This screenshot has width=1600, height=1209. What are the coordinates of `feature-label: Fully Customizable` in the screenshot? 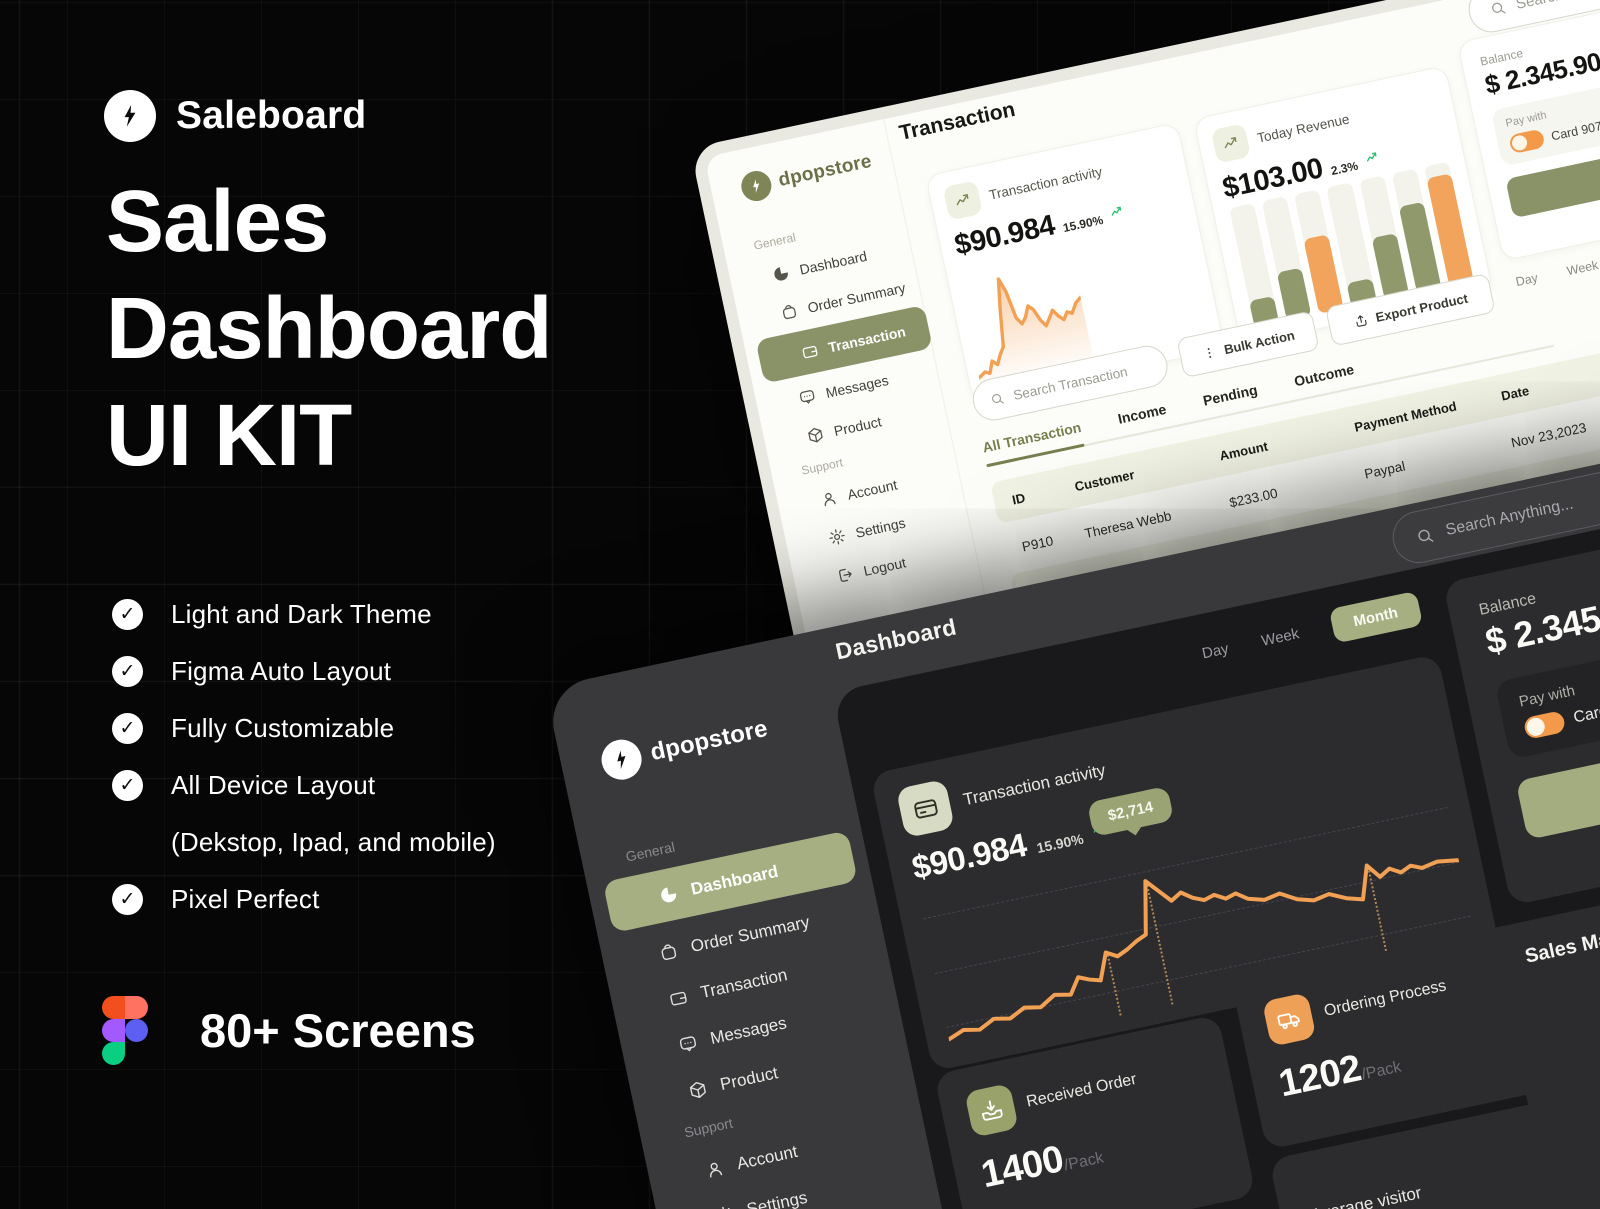 It's located at (283, 728).